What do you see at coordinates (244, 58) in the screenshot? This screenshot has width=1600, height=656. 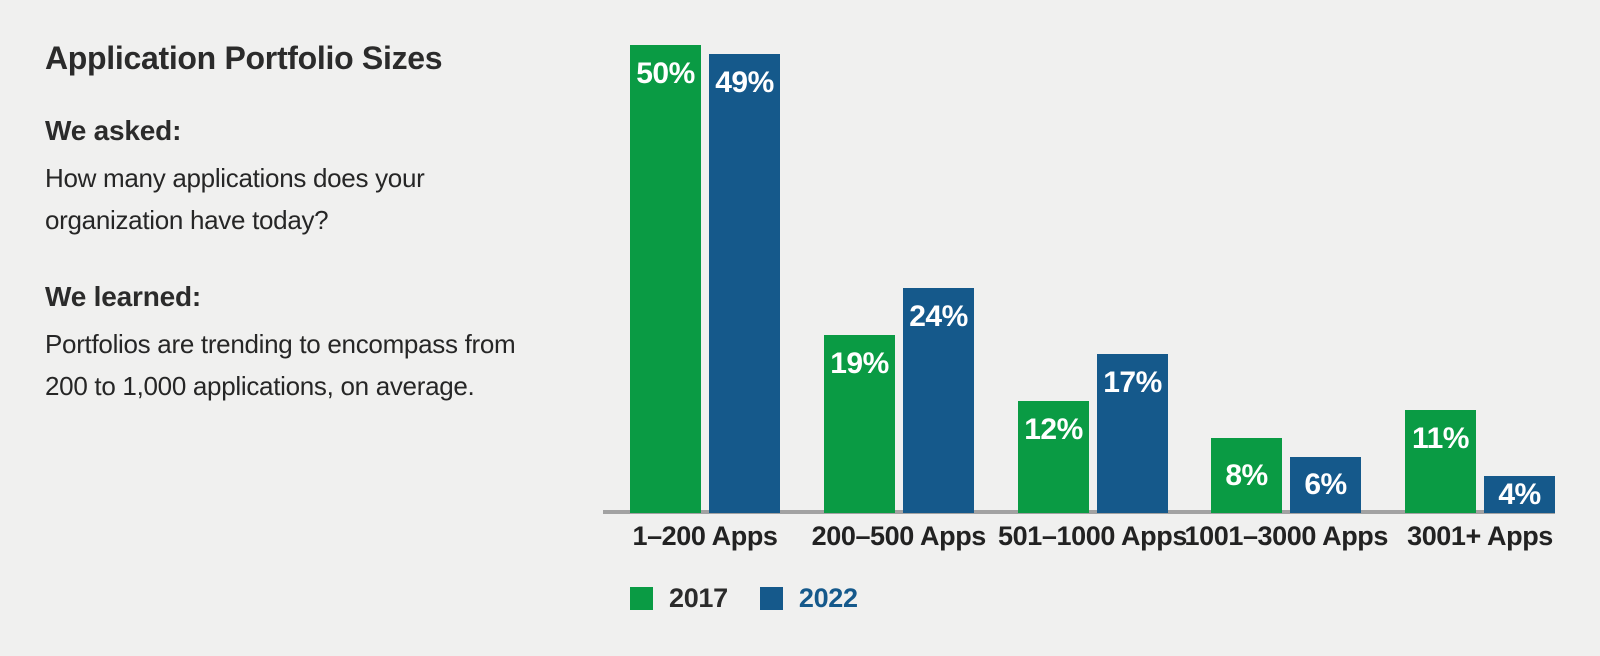 I see `page-title: Application Portfolio Sizes` at bounding box center [244, 58].